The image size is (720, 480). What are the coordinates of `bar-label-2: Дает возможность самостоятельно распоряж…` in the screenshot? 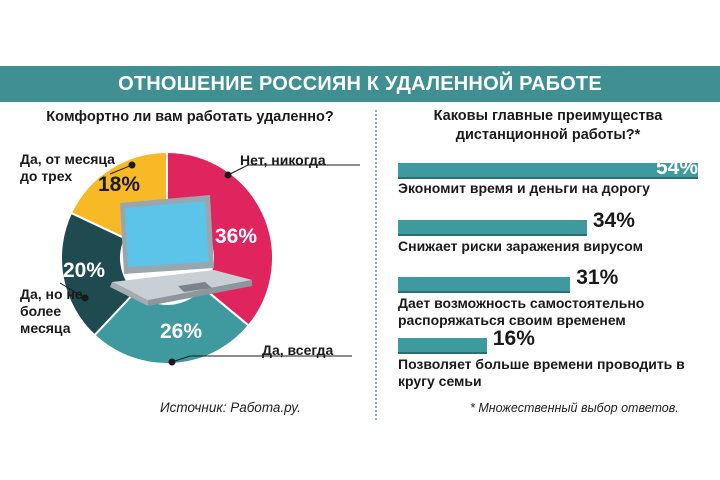 It's located at (521, 311).